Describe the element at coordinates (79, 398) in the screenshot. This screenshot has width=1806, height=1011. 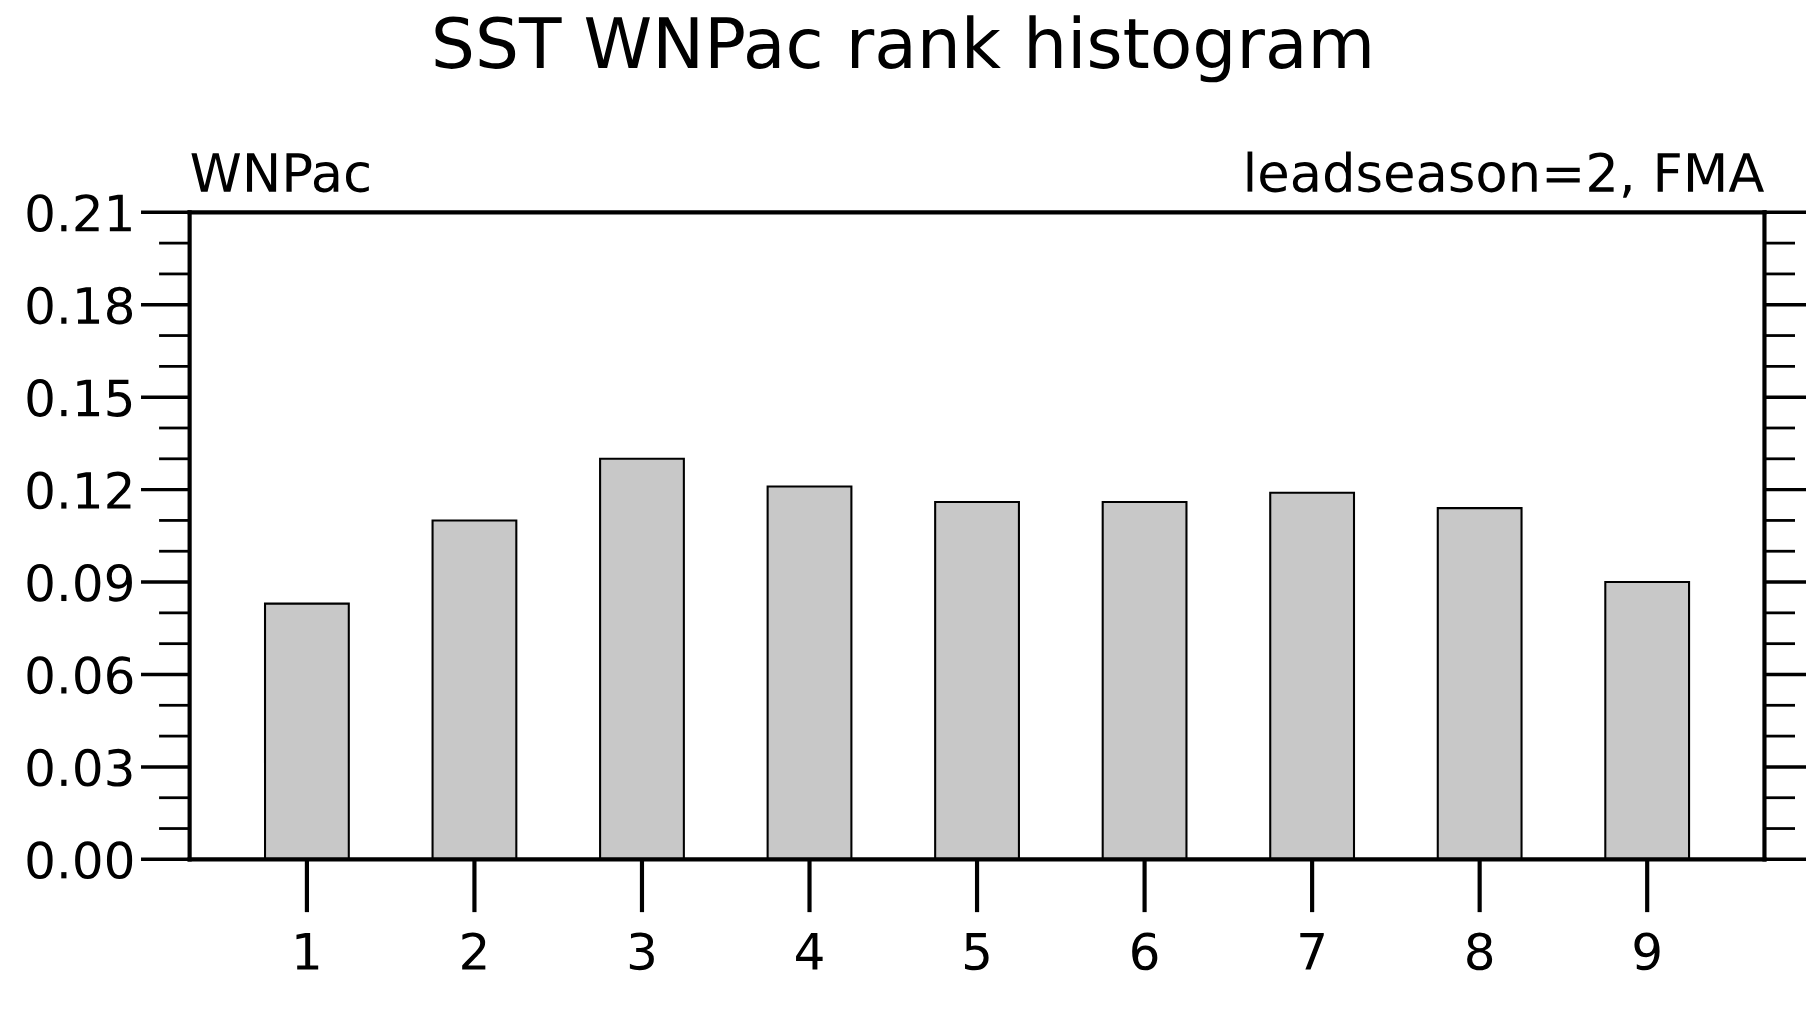
I see `y-tick-label: 0.15` at that location.